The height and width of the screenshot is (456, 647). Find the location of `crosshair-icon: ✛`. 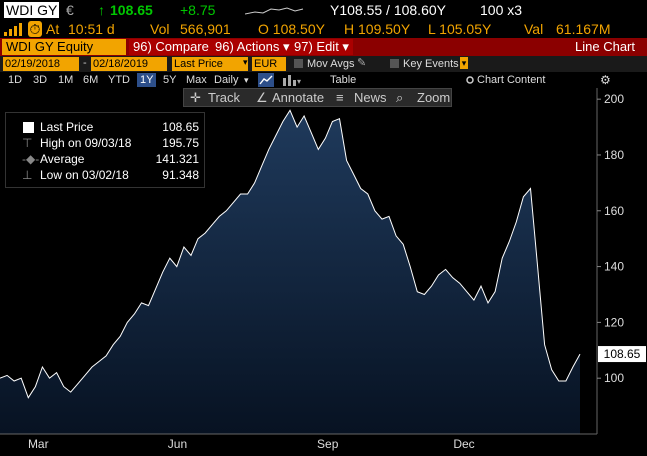

crosshair-icon: ✛ is located at coordinates (195, 97).